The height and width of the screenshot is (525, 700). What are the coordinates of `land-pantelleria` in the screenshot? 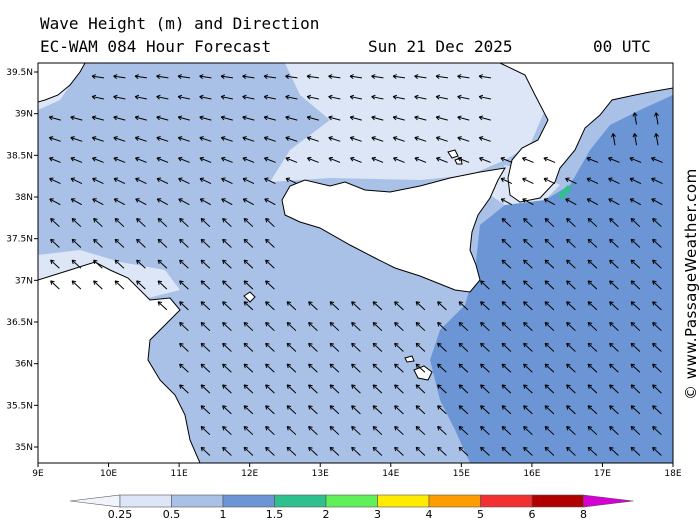 It's located at (249, 297).